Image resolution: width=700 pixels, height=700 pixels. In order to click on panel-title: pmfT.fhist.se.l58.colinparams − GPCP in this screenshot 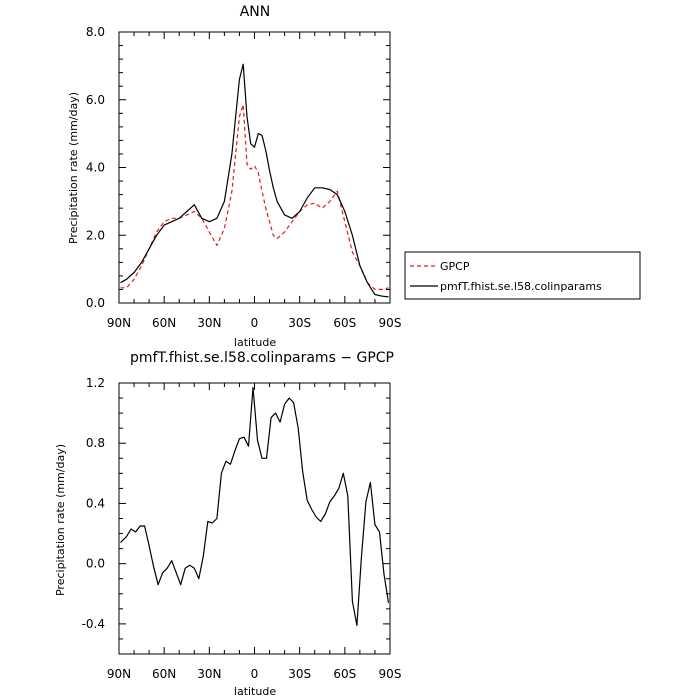, I will do `click(262, 358)`.